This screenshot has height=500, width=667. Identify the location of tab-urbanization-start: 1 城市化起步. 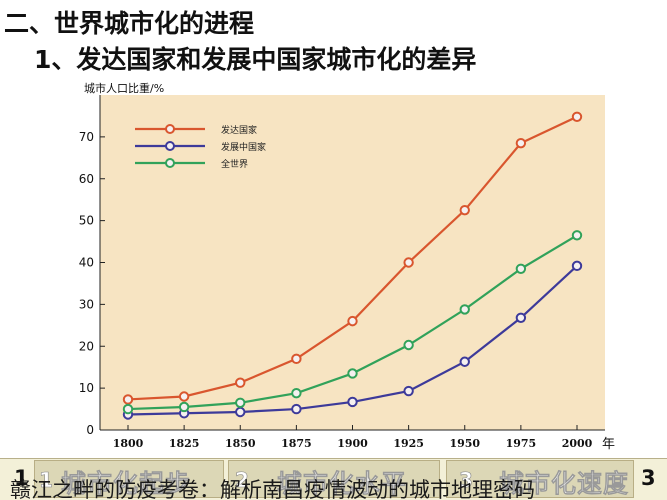
(129, 479).